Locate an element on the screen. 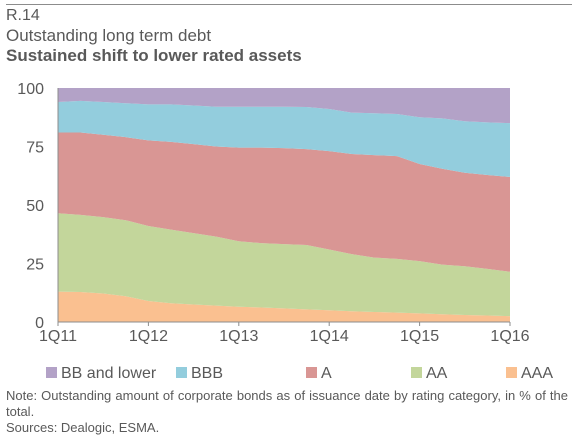 This screenshot has width=577, height=443. legend-label-bbb: BBB is located at coordinates (207, 373).